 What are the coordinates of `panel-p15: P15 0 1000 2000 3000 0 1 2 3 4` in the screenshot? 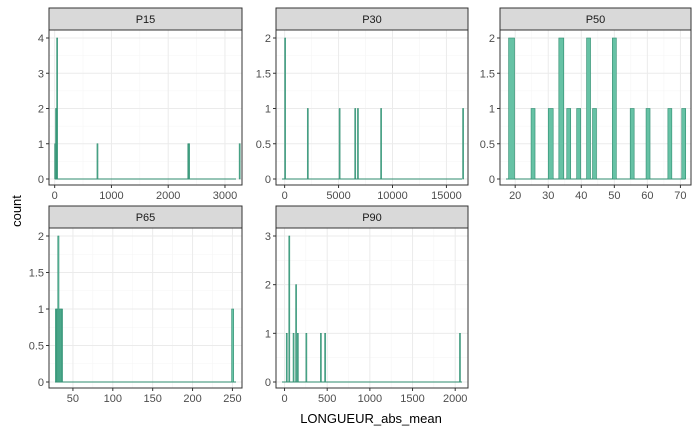 It's located at (140, 104).